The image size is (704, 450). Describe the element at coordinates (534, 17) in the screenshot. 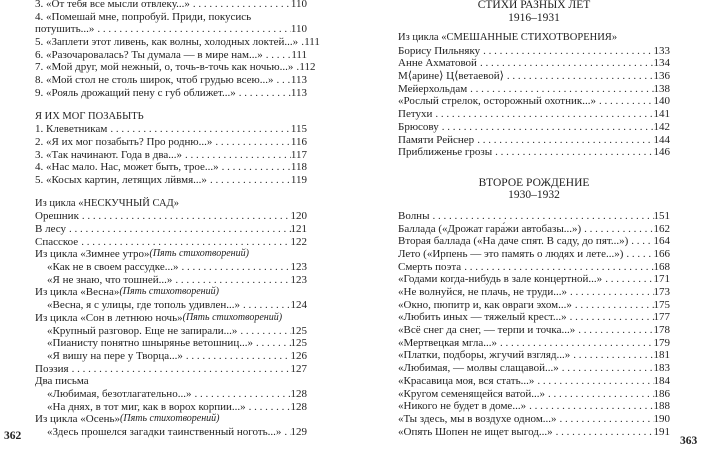

I see `section-years: 1916–1931` at that location.